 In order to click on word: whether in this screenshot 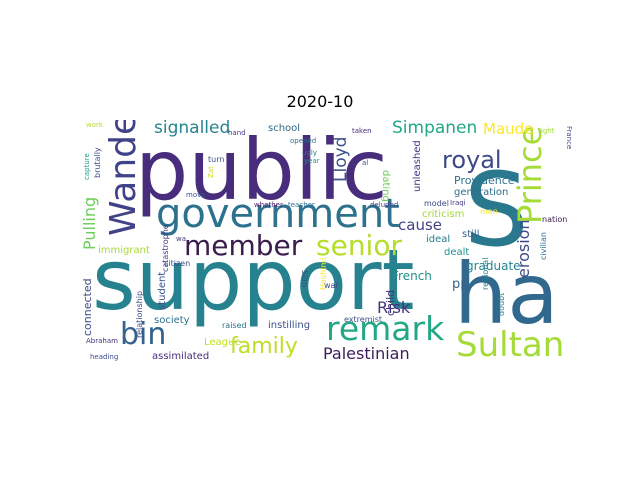, I will do `click(268, 205)`.